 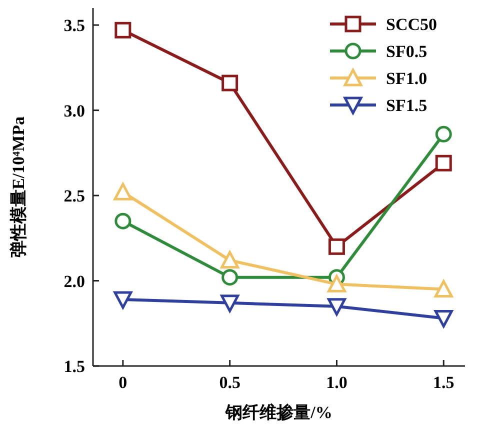 What do you see at coordinates (337, 382) in the screenshot?
I see `x-tick-label: 1.0` at bounding box center [337, 382].